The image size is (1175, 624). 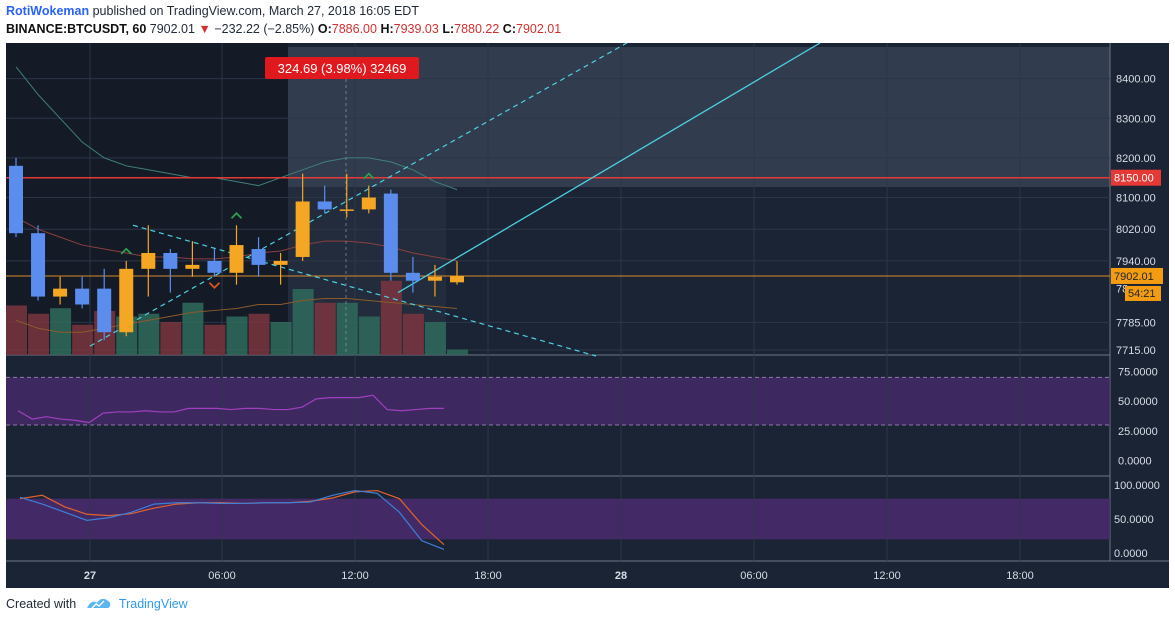 I want to click on last-price-text: 7902.01, so click(x=1134, y=277).